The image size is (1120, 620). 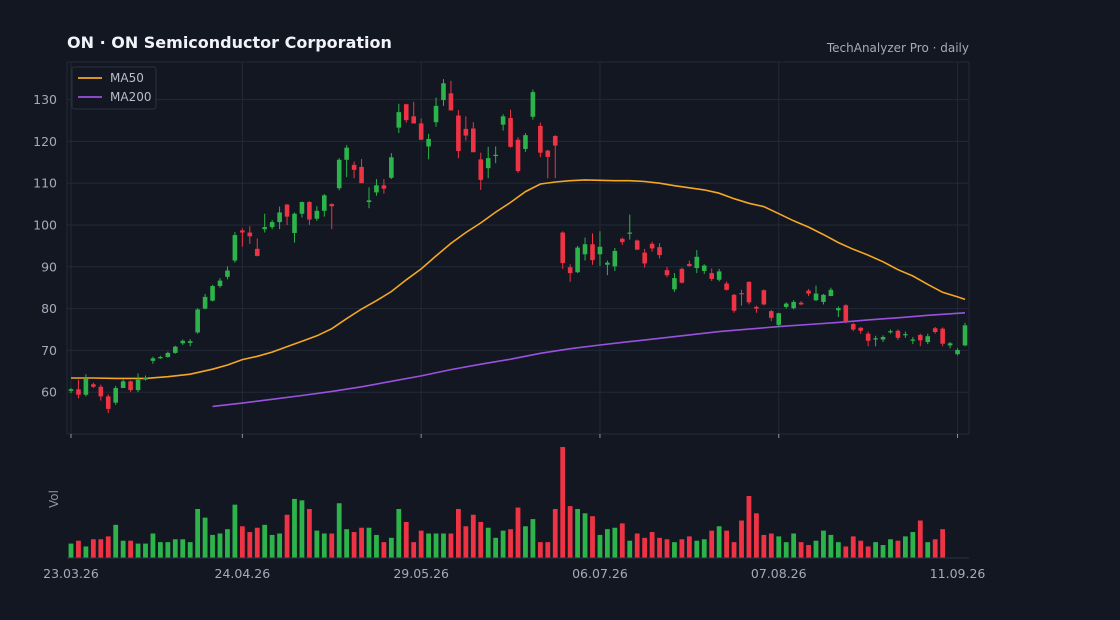 What do you see at coordinates (54, 499) in the screenshot?
I see `volume-axis-label: Vol` at bounding box center [54, 499].